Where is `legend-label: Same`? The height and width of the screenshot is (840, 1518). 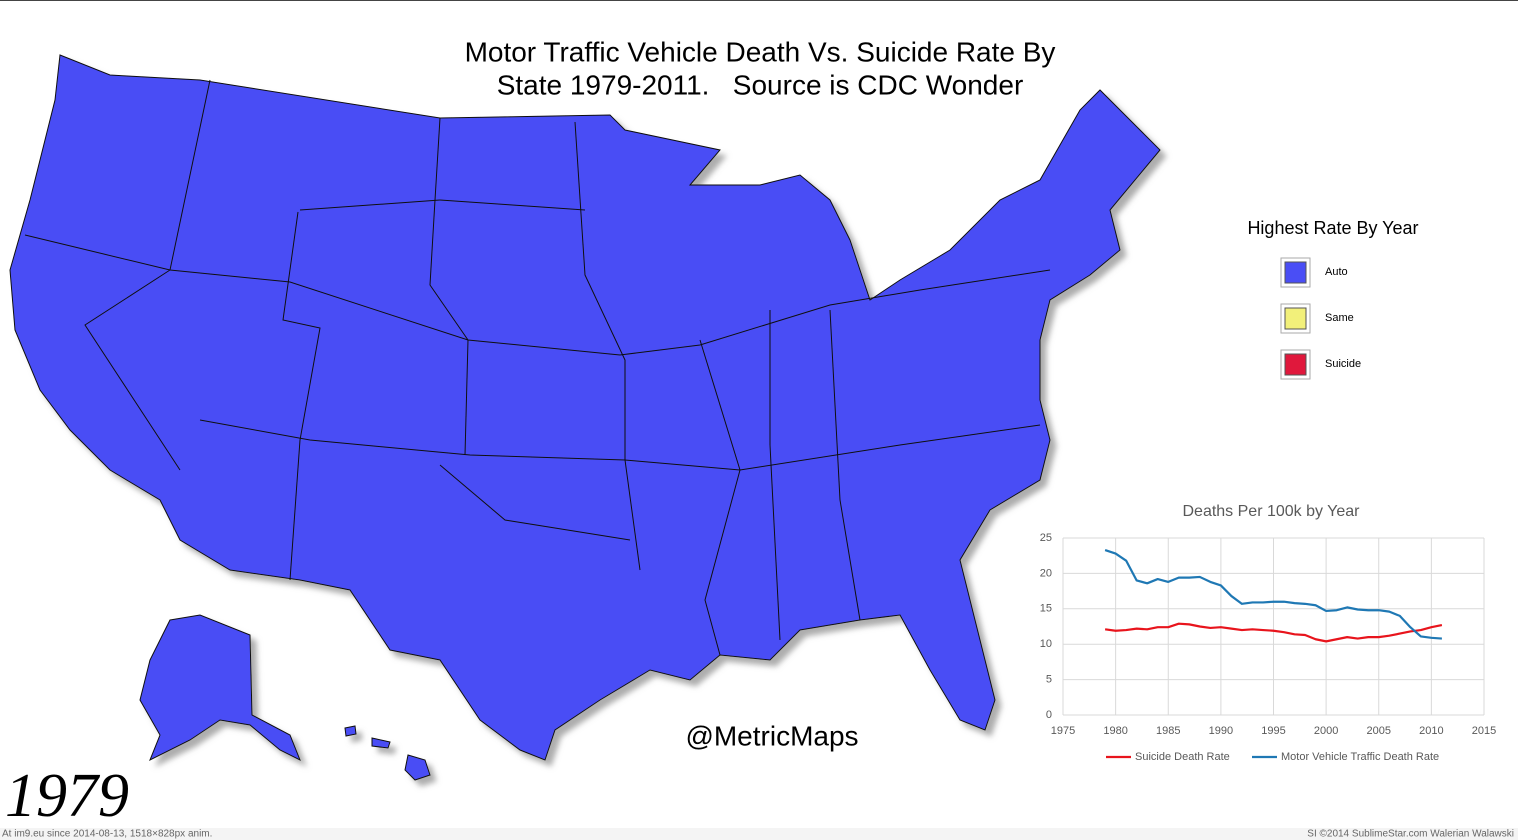 legend-label: Same is located at coordinates (1339, 318).